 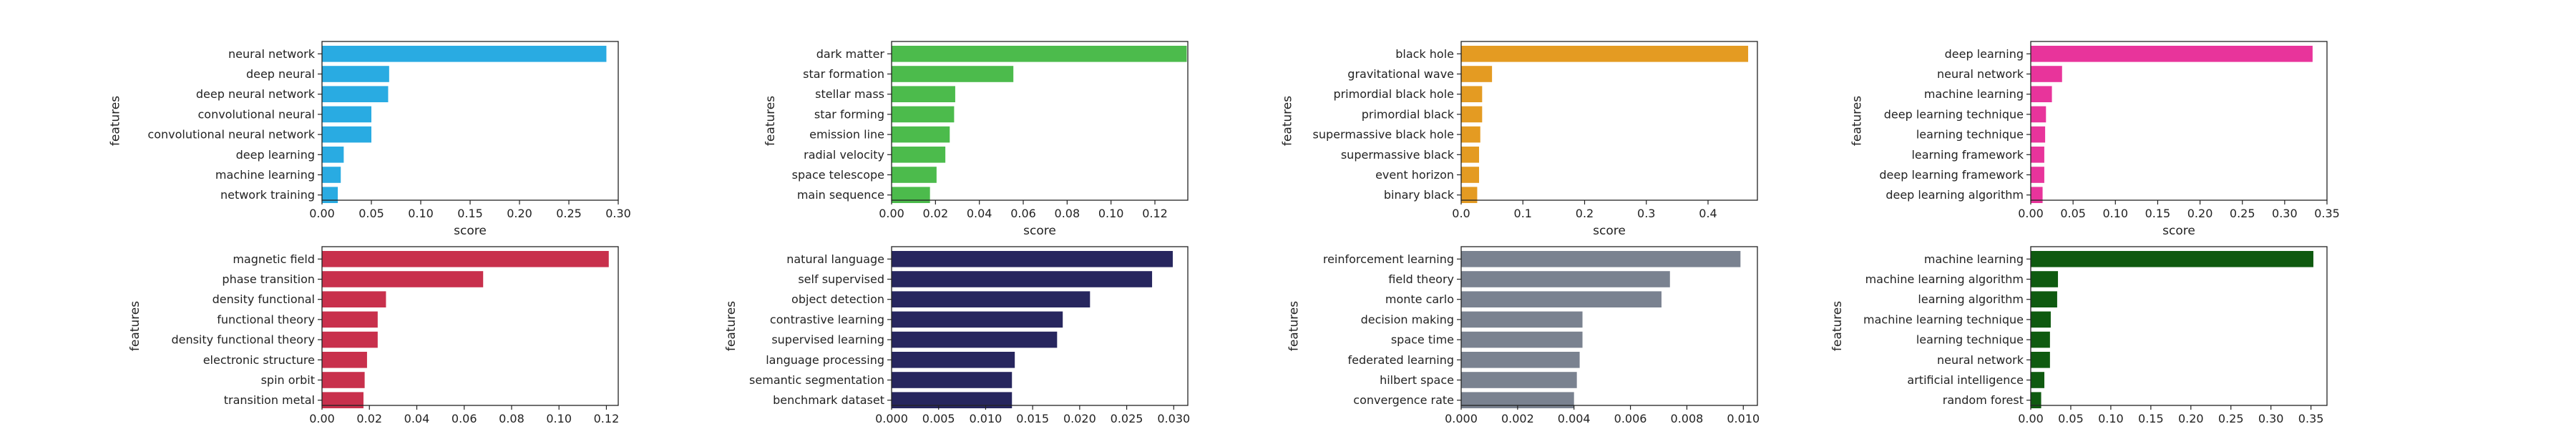 I want to click on y-tick-label: decision making, so click(x=1407, y=319).